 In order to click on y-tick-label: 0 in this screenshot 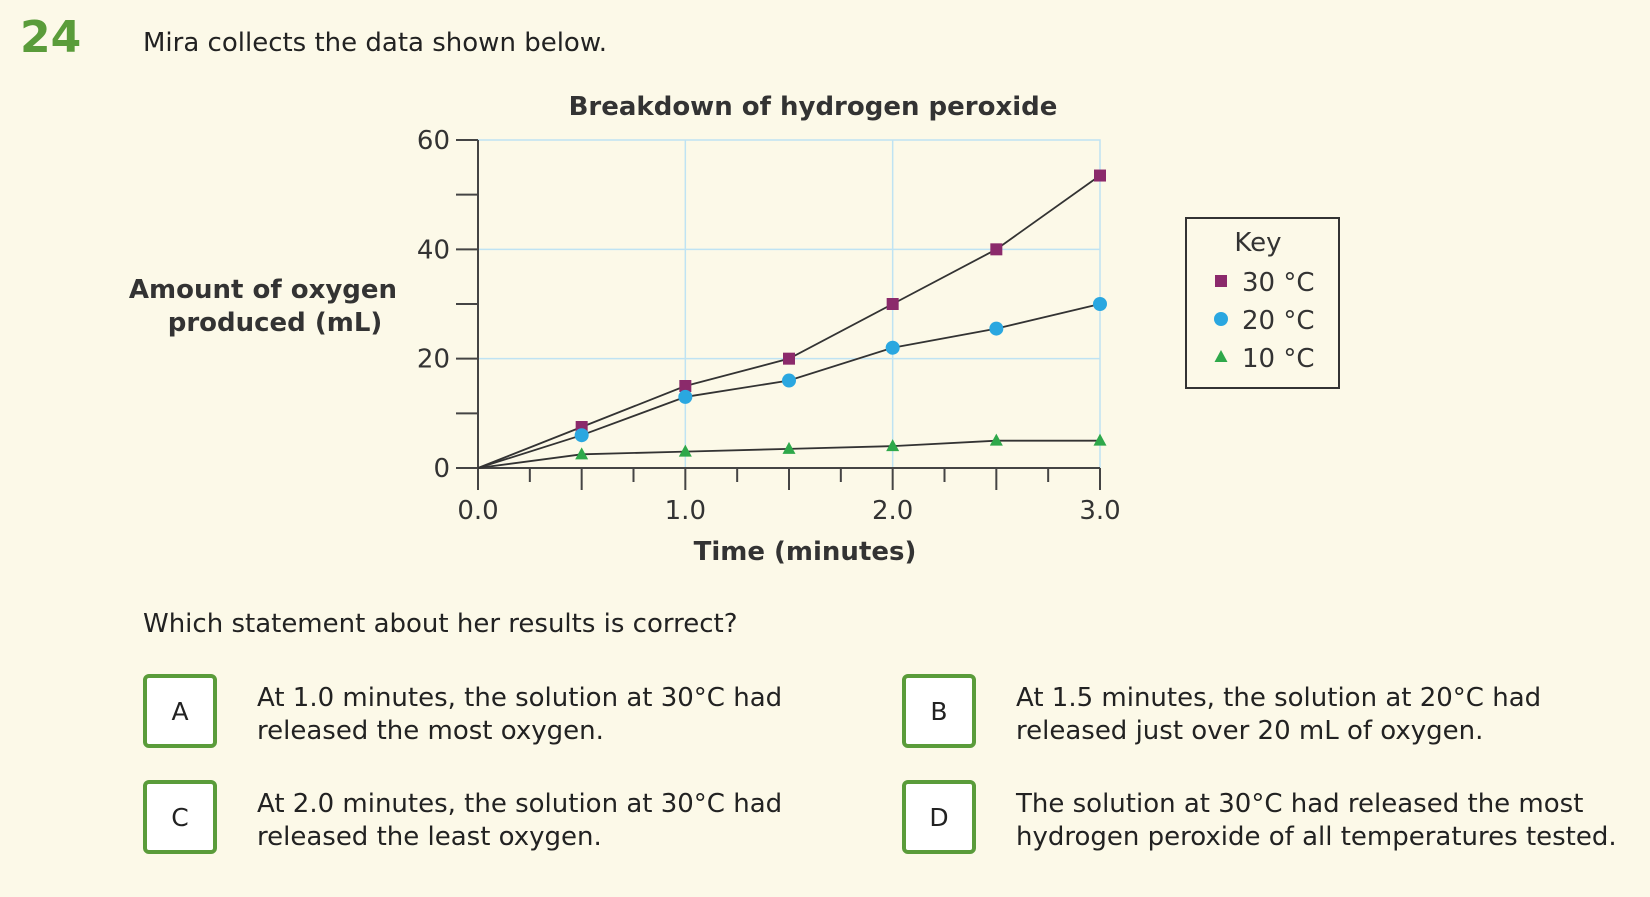, I will do `click(441, 469)`.